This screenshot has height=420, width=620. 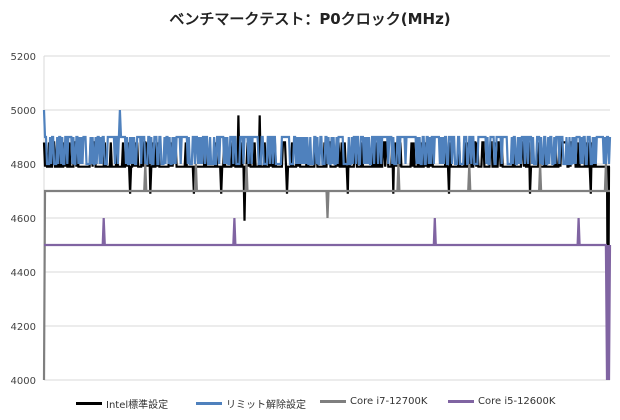 What do you see at coordinates (23, 165) in the screenshot?
I see `y-tick-label: 4800` at bounding box center [23, 165].